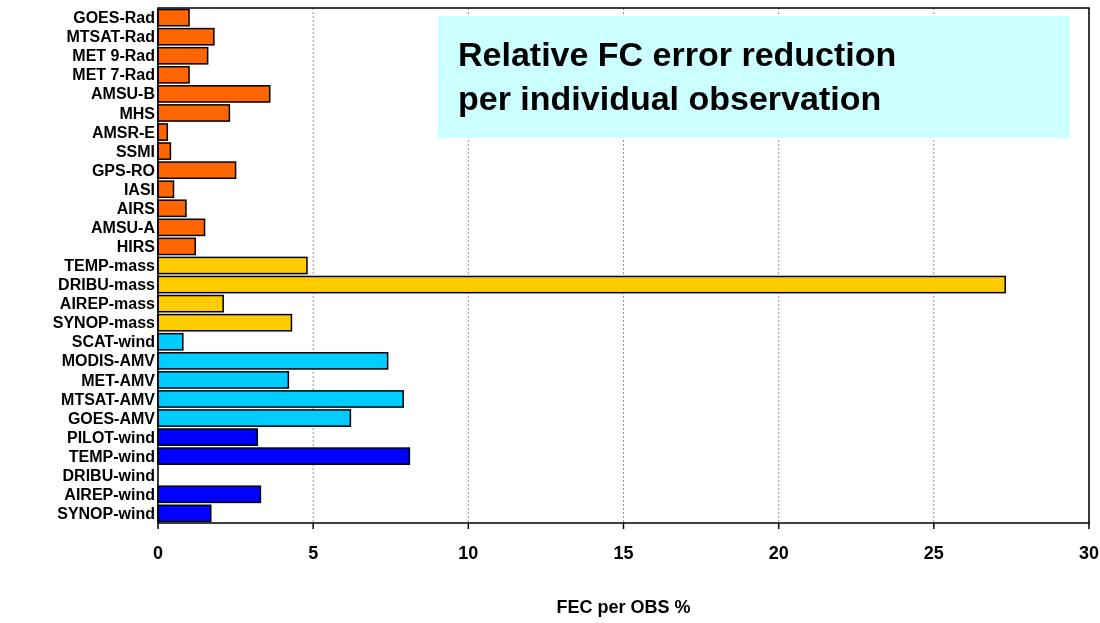  What do you see at coordinates (108, 475) in the screenshot?
I see `y-tick-label: DRIBU-wind` at bounding box center [108, 475].